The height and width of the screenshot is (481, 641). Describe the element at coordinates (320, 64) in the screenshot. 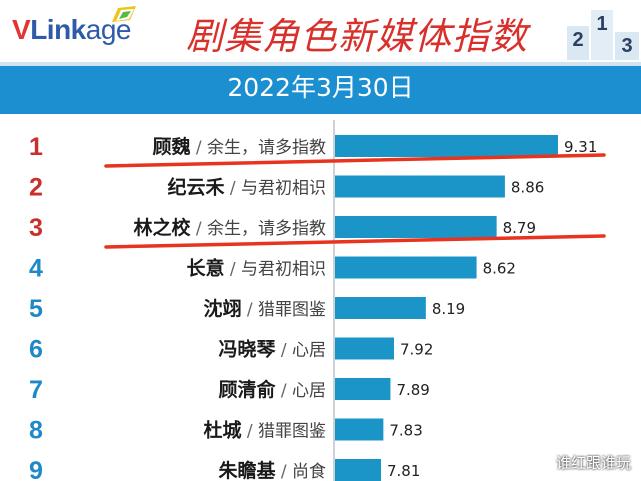

I see `date-banner-stripe` at that location.